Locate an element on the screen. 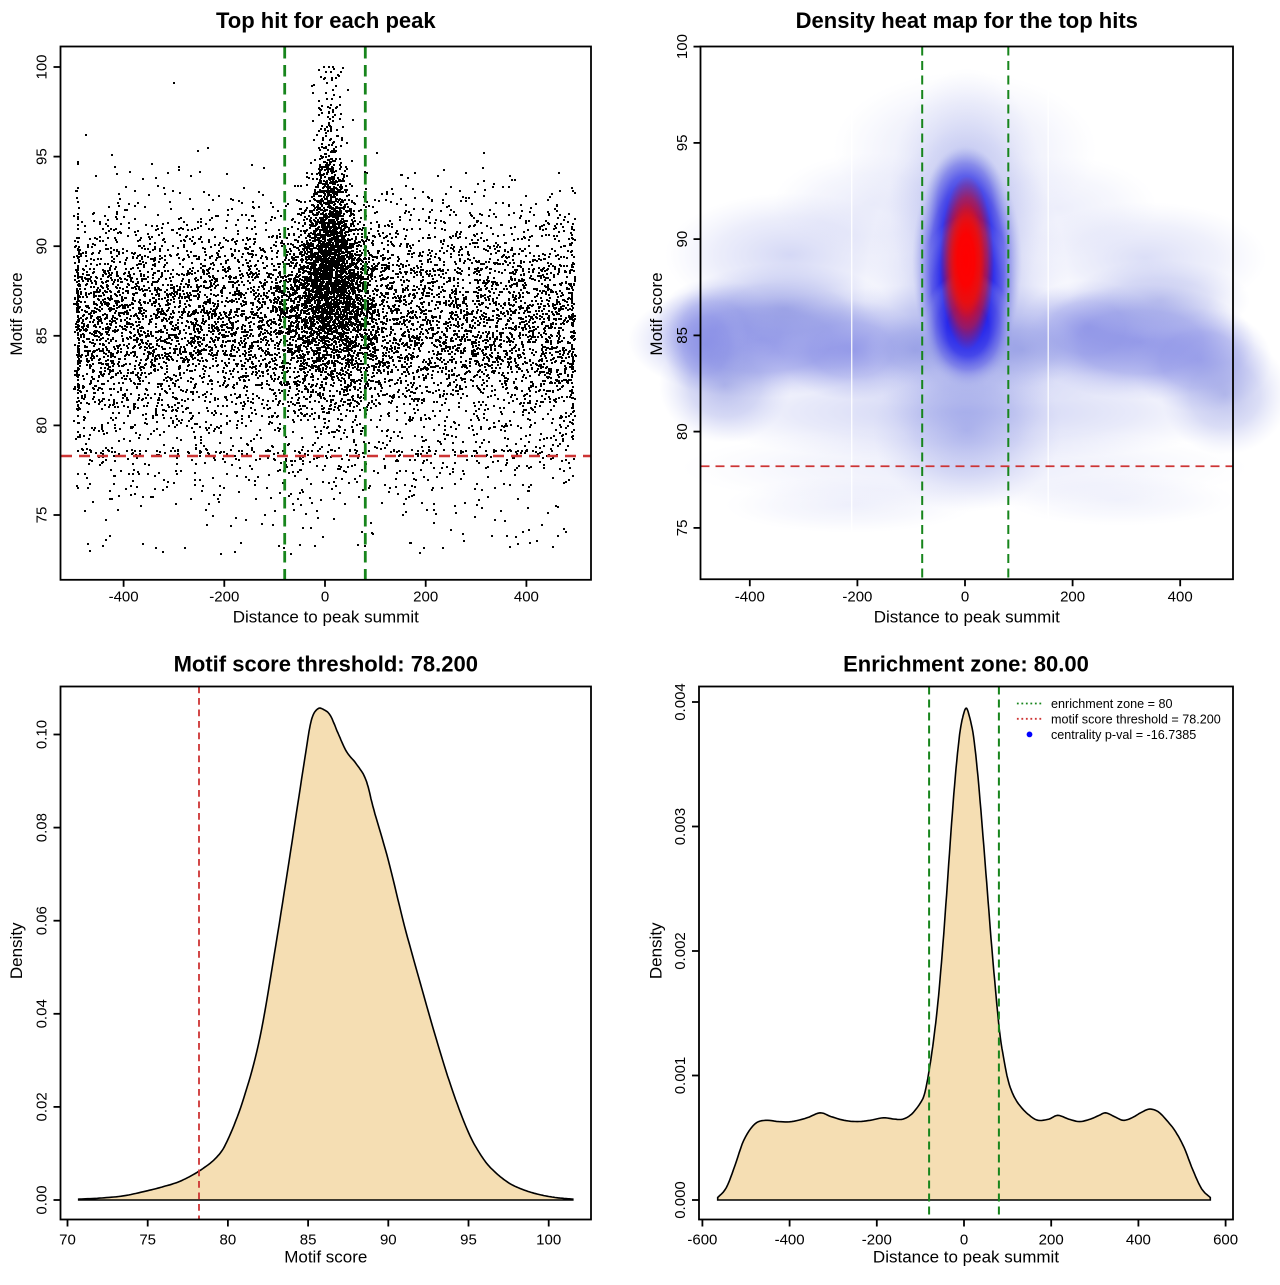 This screenshot has height=1285, width=1280. svg-text: 0.06 is located at coordinates (42, 920).